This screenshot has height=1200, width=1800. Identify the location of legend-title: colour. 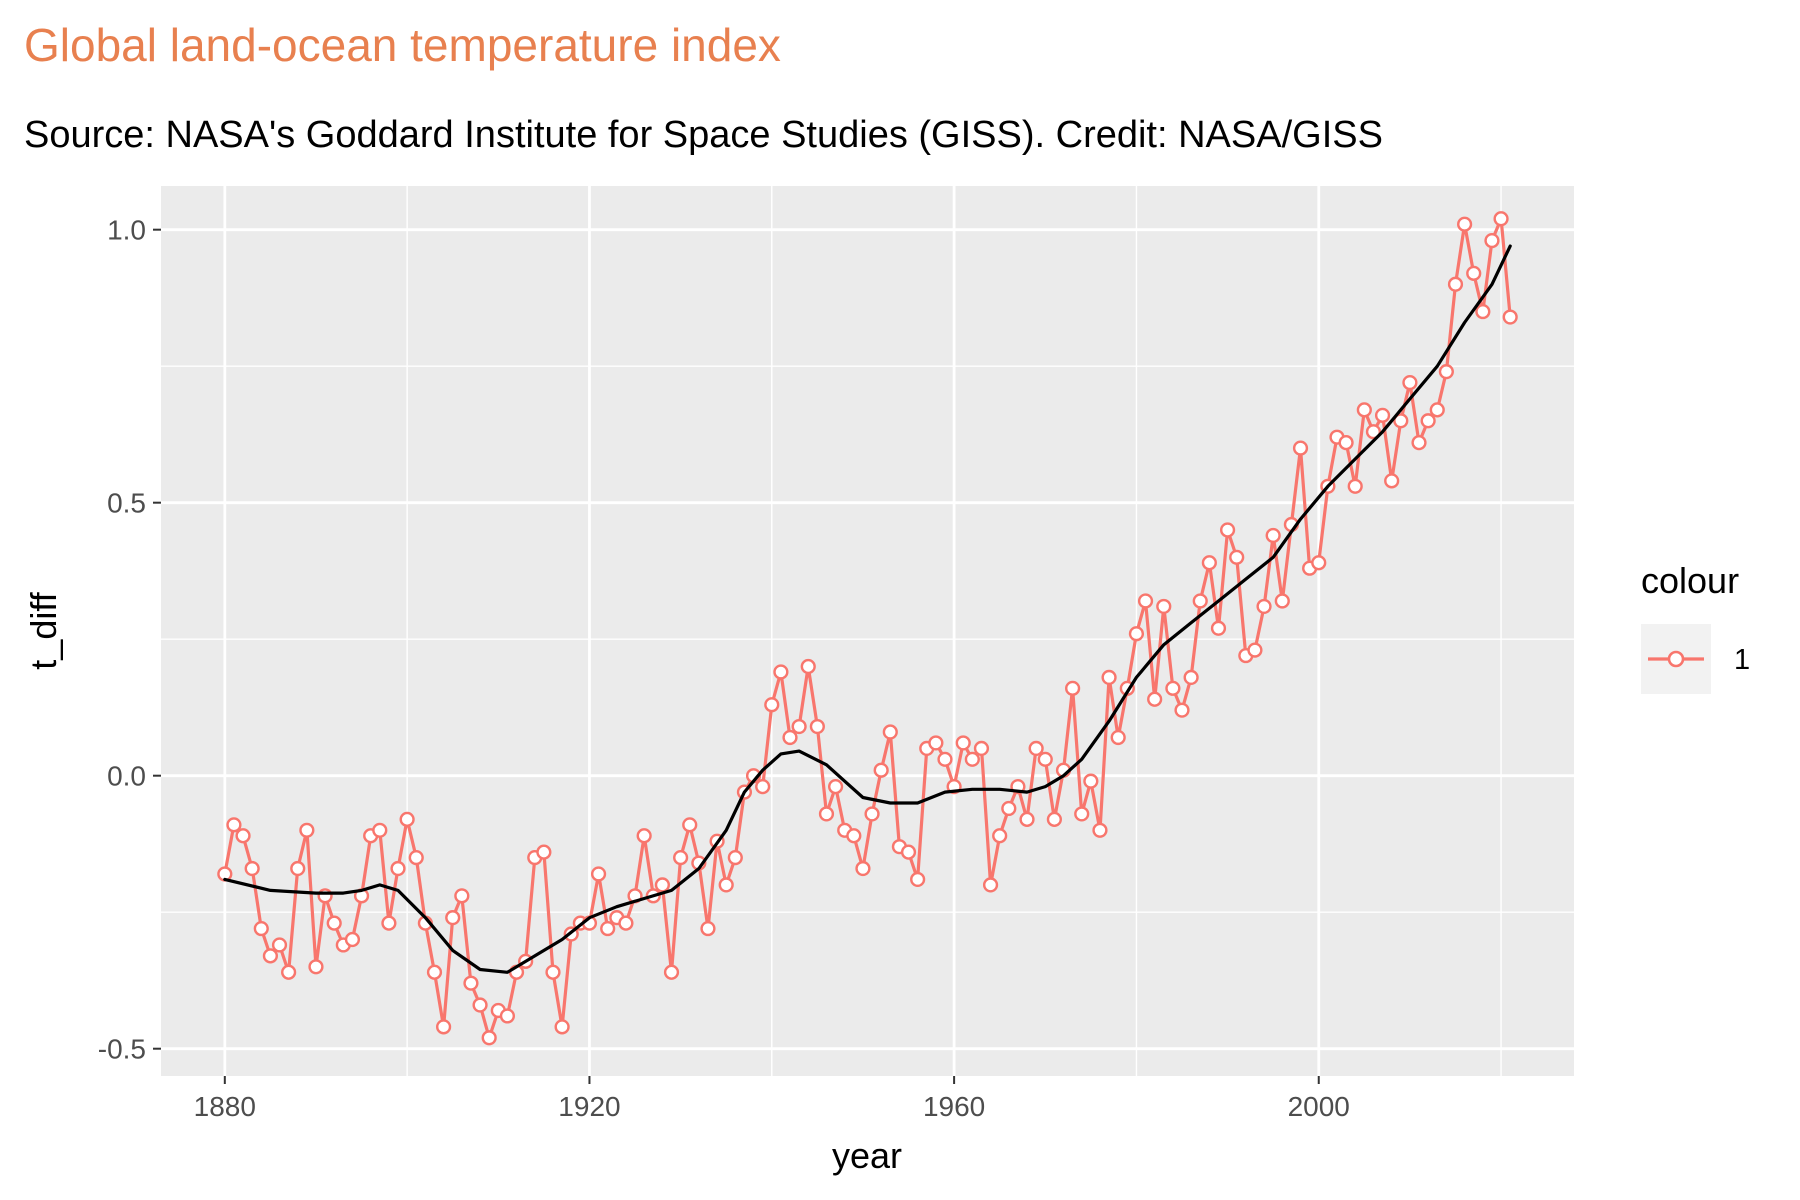
(1690, 580).